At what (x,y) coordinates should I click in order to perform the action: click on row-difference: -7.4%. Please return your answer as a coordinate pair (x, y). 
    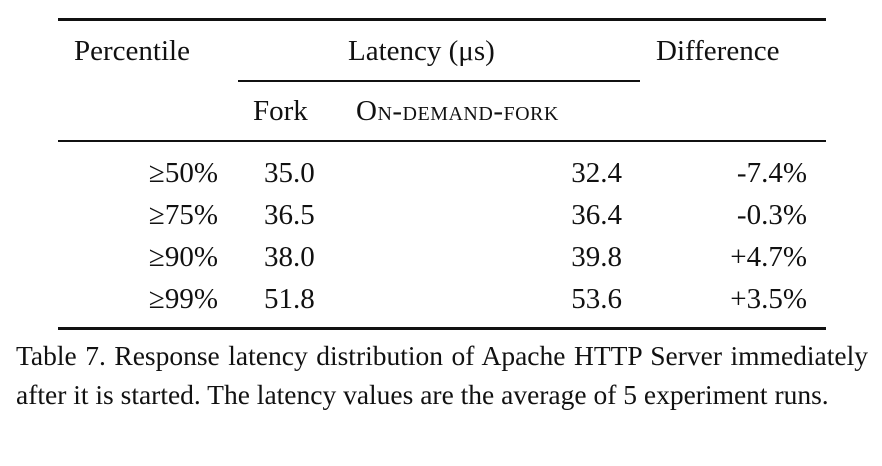
    Looking at the image, I should click on (771, 173).